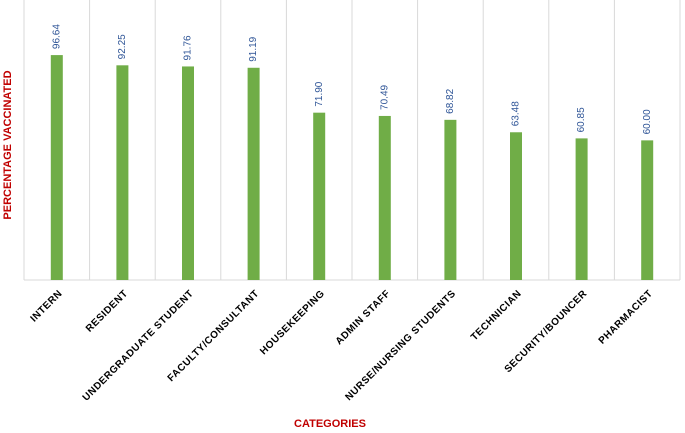 Image resolution: width=685 pixels, height=433 pixels. Describe the element at coordinates (138, 345) in the screenshot. I see `x-tick-label: UNDERGRADUATE STUDENT` at that location.